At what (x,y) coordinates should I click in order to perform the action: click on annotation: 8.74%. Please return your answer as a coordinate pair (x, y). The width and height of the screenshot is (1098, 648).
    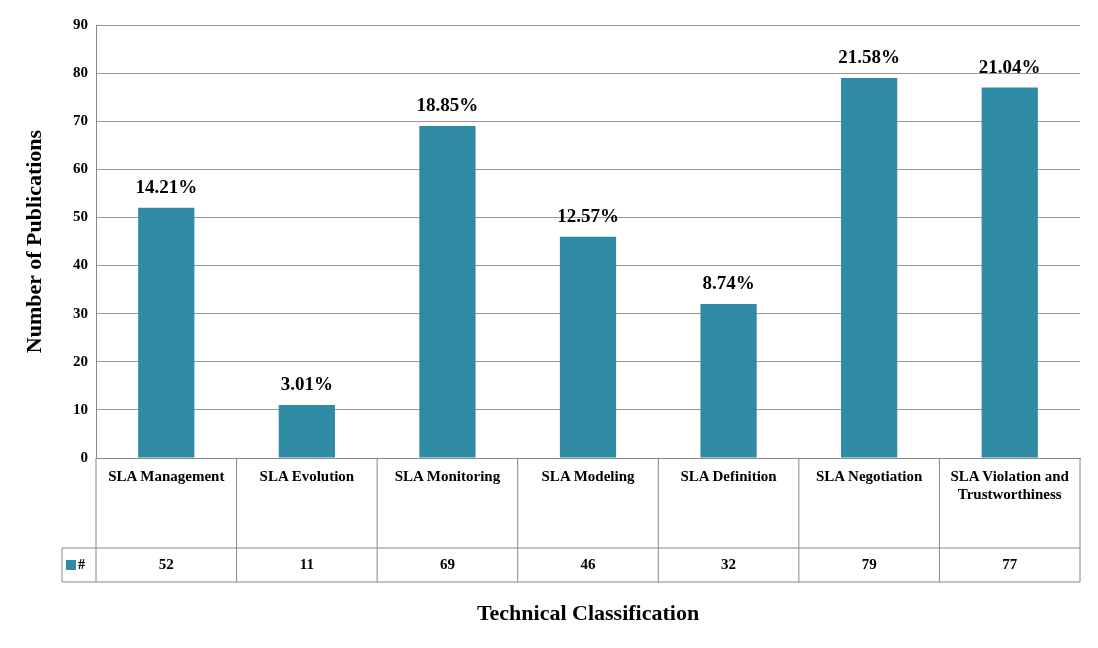
    Looking at the image, I should click on (728, 283).